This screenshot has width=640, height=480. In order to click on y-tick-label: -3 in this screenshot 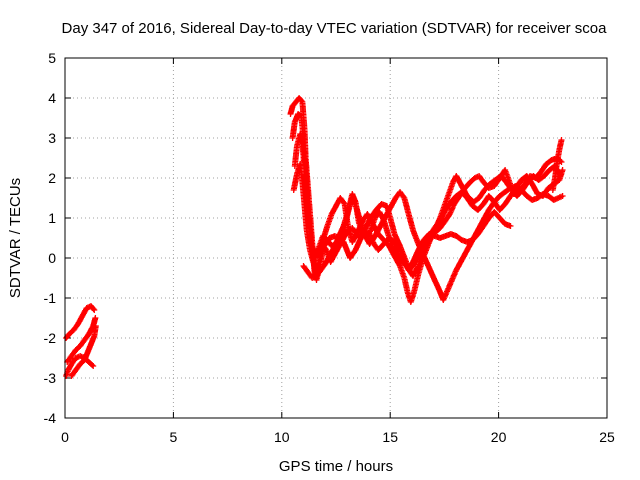, I will do `click(50, 378)`.